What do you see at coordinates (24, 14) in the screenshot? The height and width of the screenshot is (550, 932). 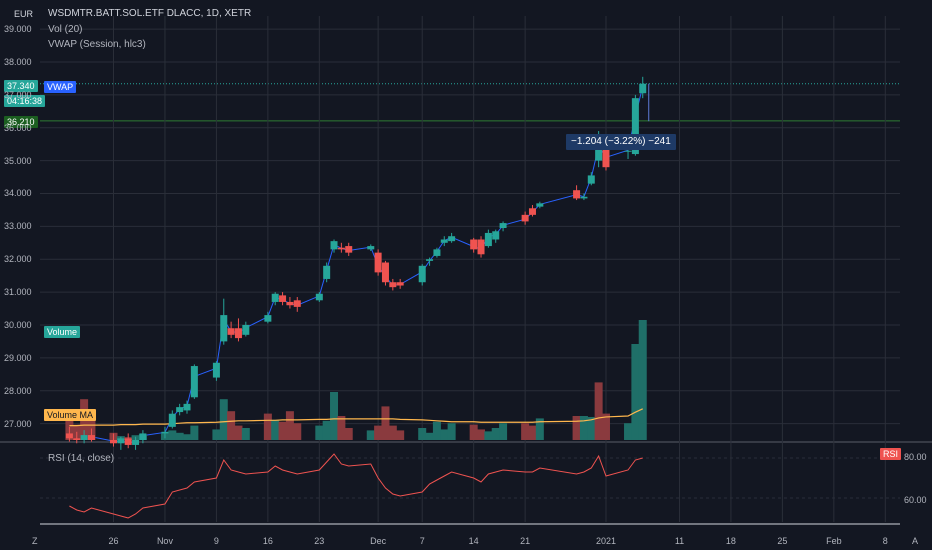 I see `currency-label: EUR` at bounding box center [24, 14].